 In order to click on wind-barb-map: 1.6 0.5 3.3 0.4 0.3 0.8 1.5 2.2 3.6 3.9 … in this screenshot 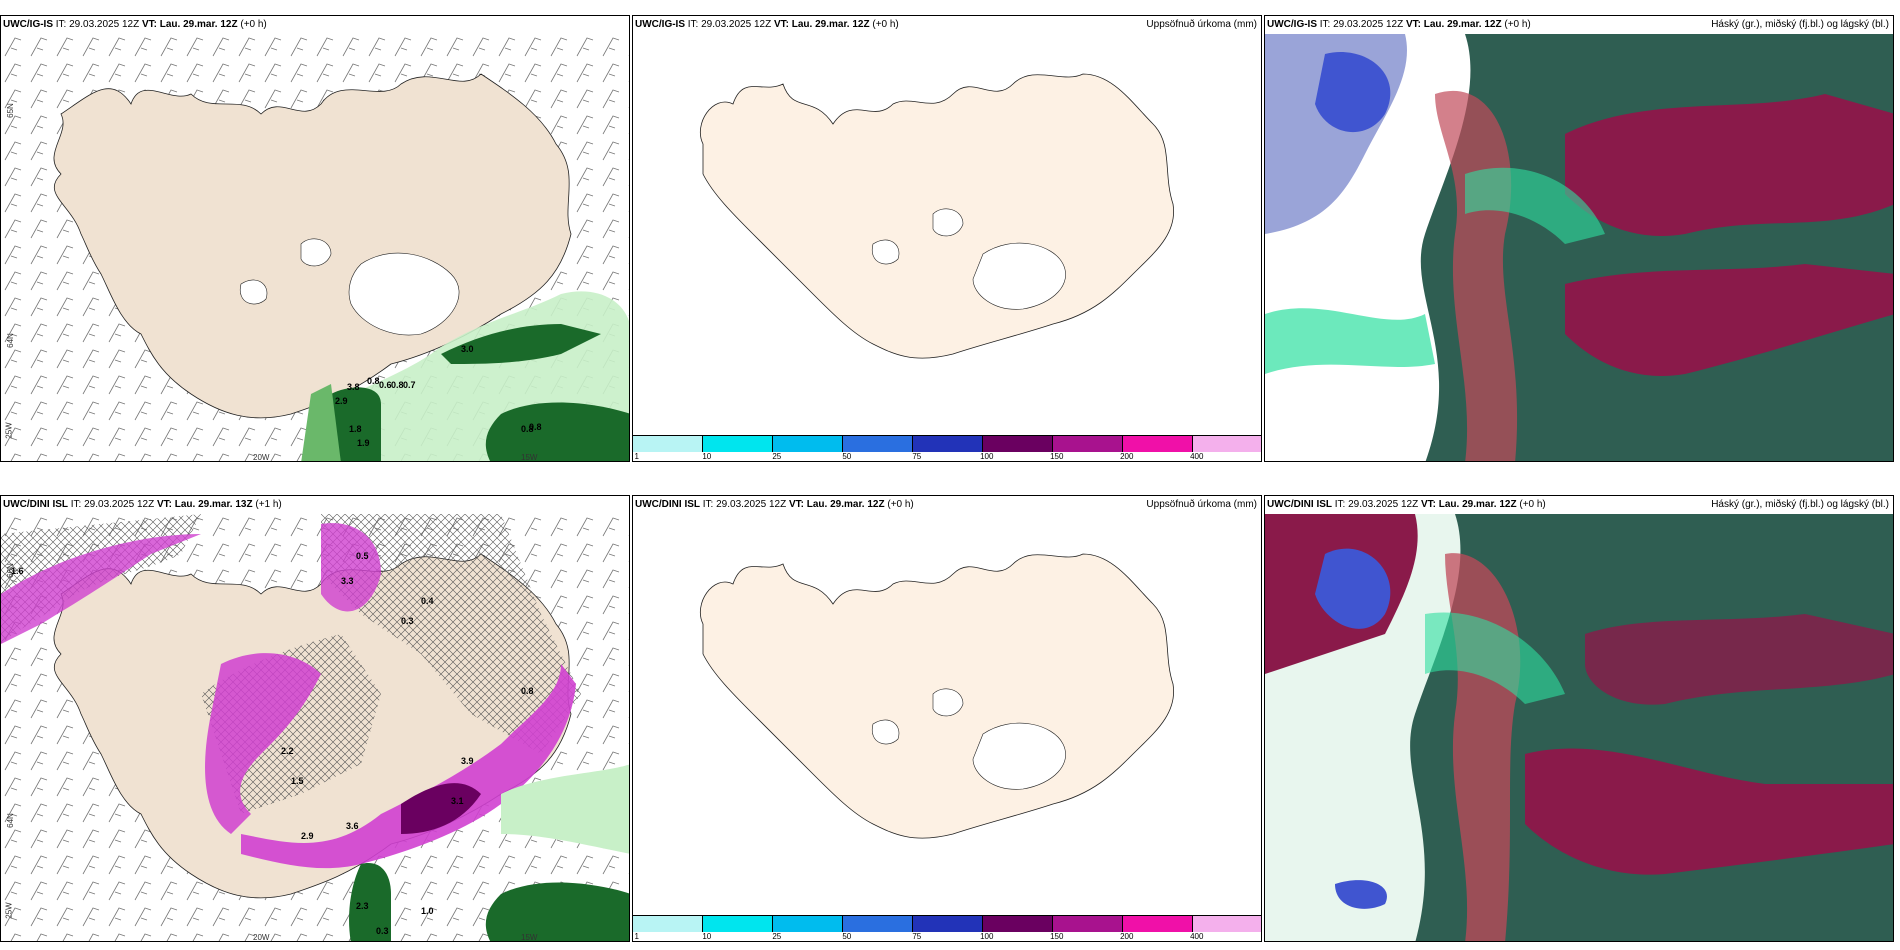, I will do `click(315, 727)`.